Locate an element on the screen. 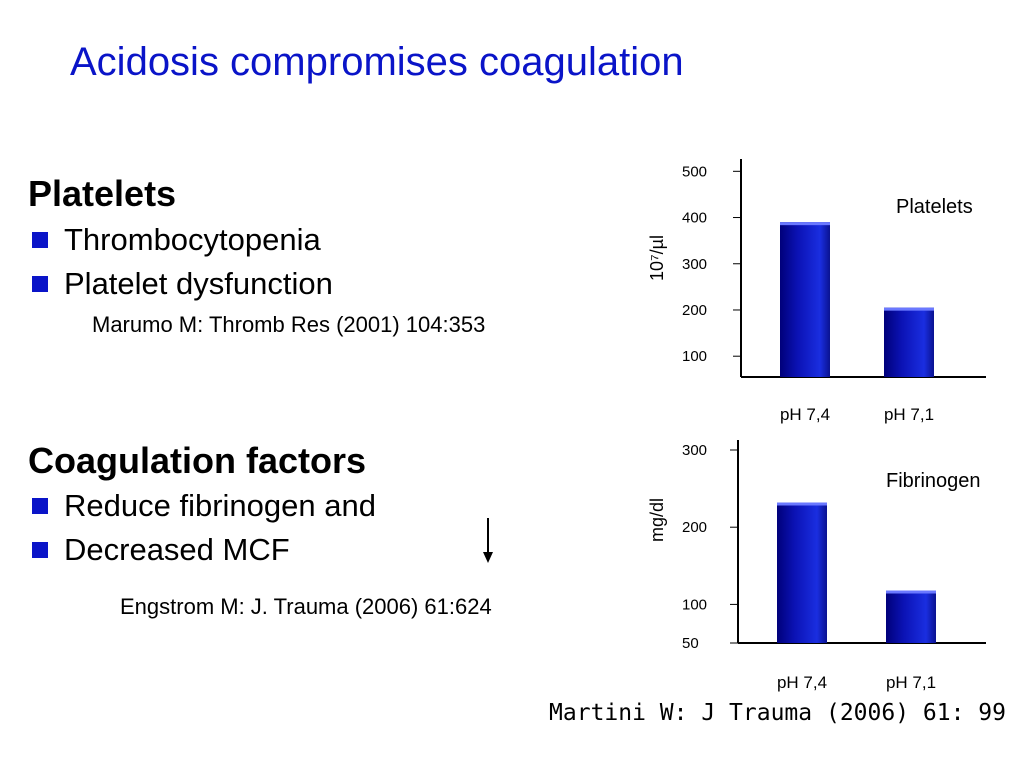  platelets-reference: Marumo M: Thromb Res (2001) 104:353 is located at coordinates (289, 324).